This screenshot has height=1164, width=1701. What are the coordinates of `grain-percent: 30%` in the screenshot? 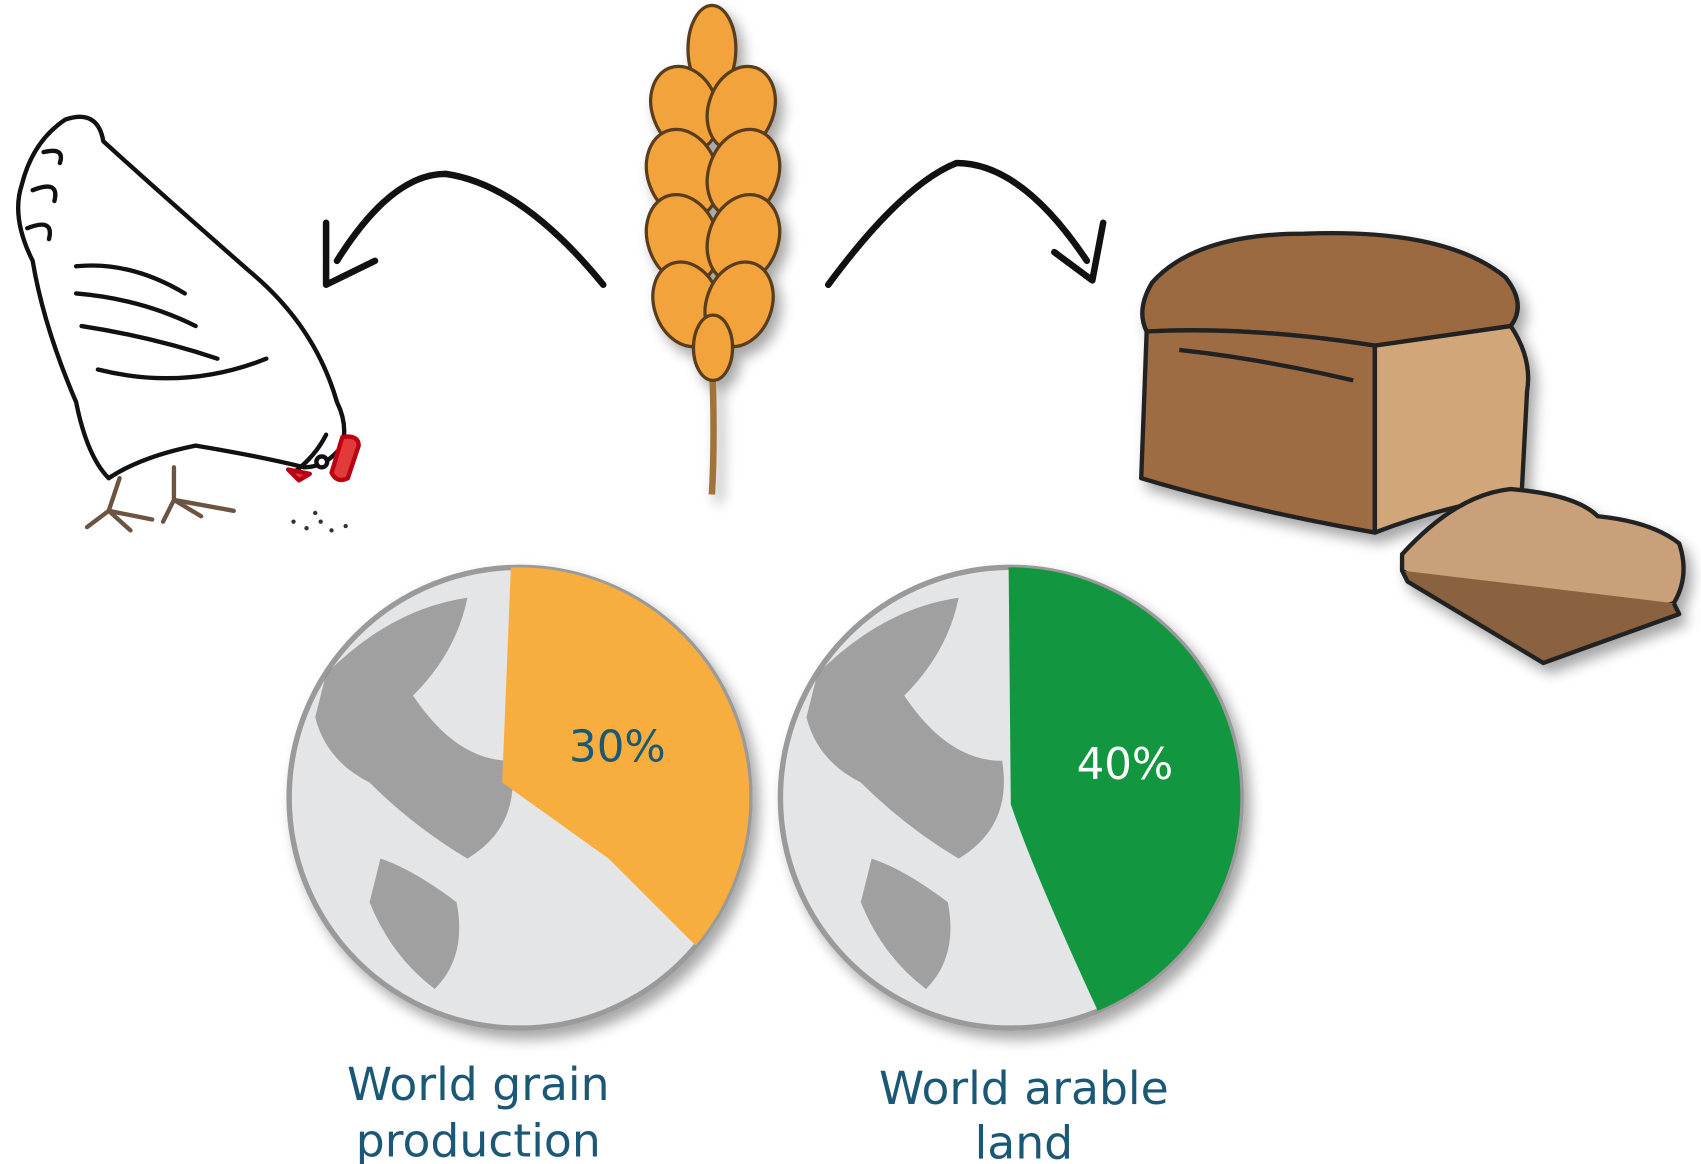 It's located at (617, 747).